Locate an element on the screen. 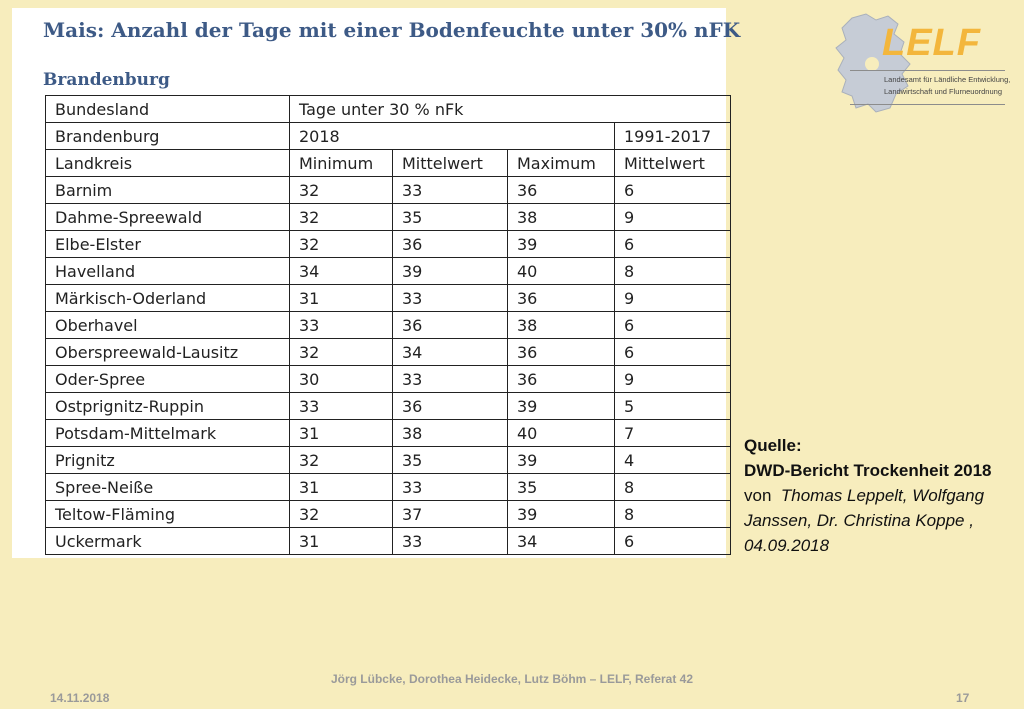 The image size is (1024, 709). district-cell: Oberhavel is located at coordinates (167, 325).